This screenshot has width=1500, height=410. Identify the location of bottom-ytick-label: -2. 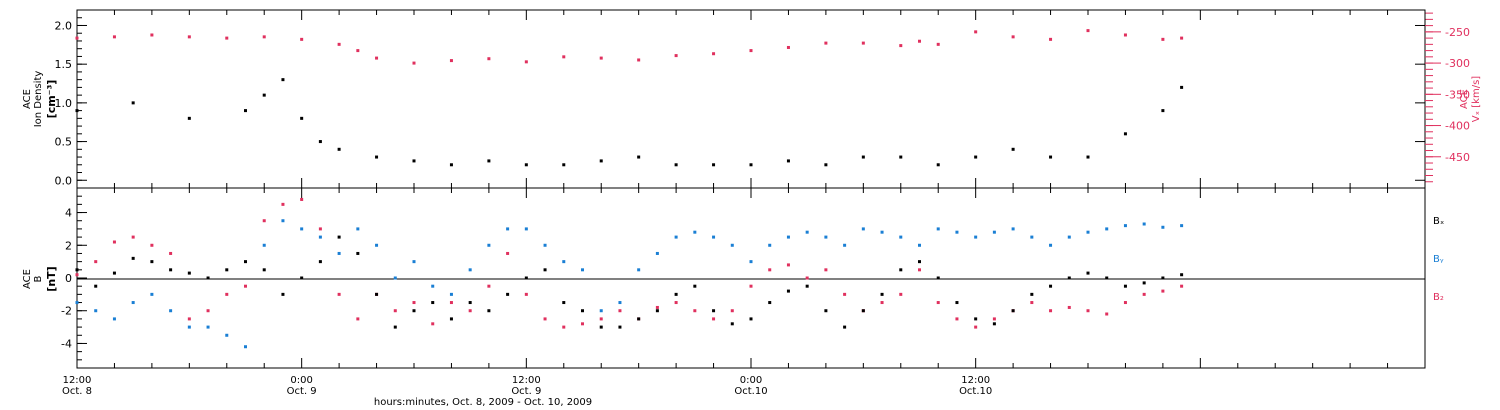
(66, 311).